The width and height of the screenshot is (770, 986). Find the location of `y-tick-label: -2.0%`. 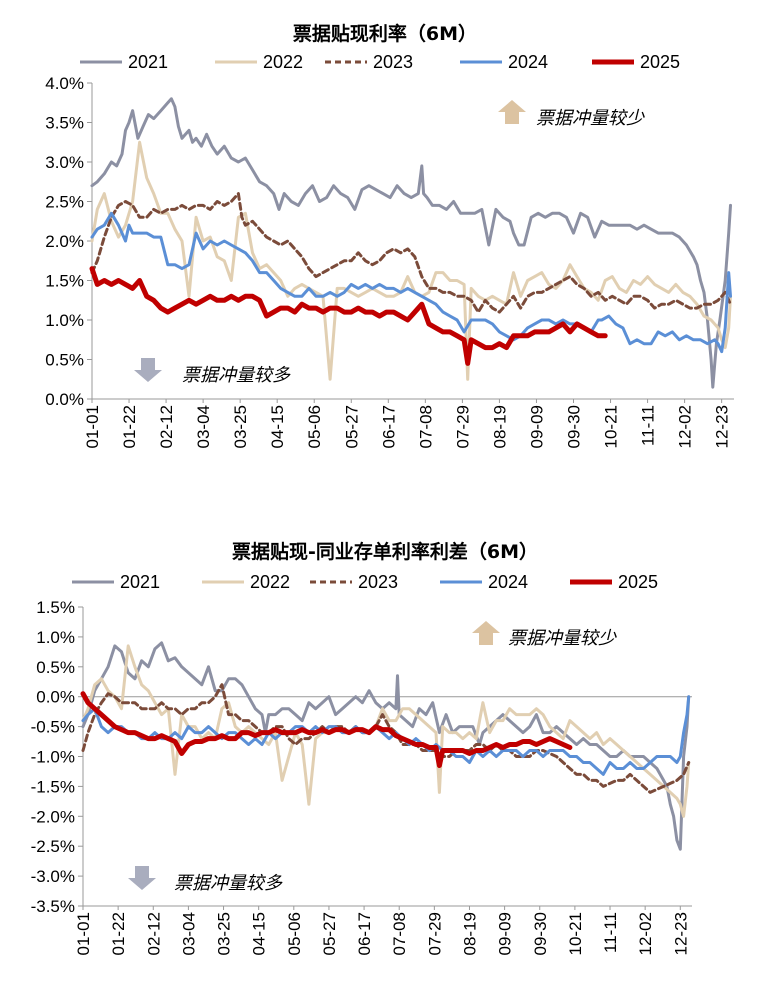

y-tick-label: -2.0% is located at coordinates (53, 816).